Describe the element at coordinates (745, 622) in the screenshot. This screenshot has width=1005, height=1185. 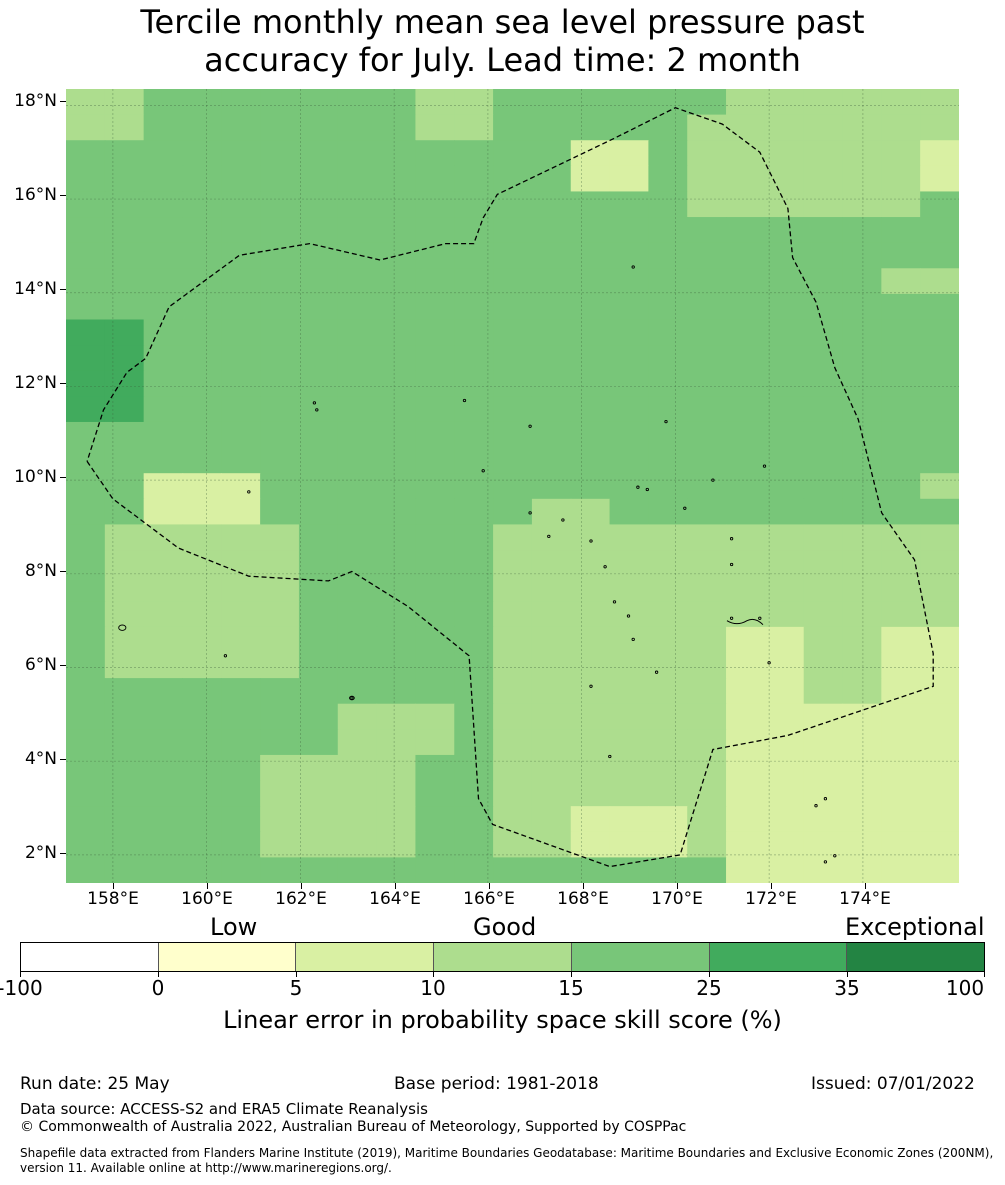
I see `atoll-outline` at that location.